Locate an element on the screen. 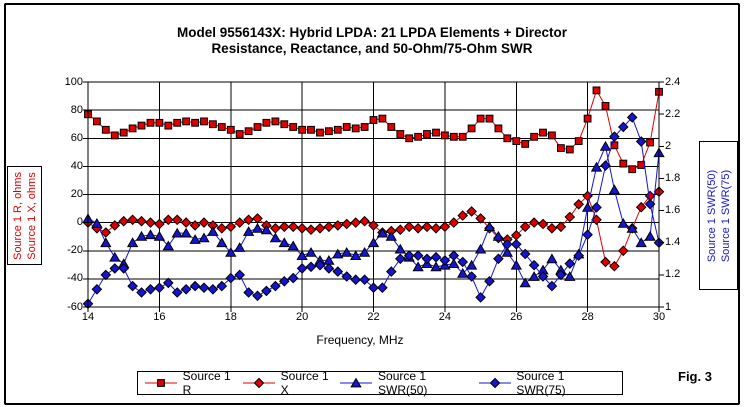 This screenshot has height=407, width=744. legend-entry-source-1-r: Source 1 R is located at coordinates (193, 383).